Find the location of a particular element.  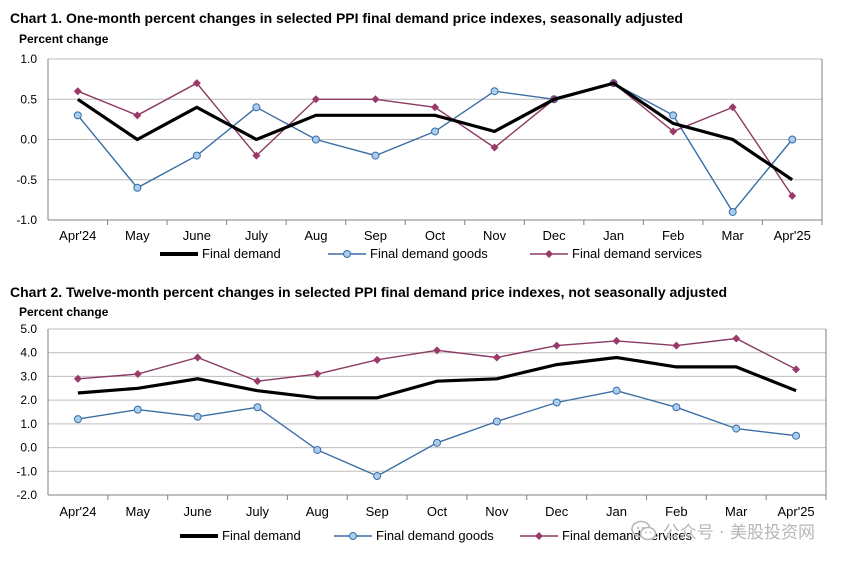

series-line-final is located at coordinates (437, 377).